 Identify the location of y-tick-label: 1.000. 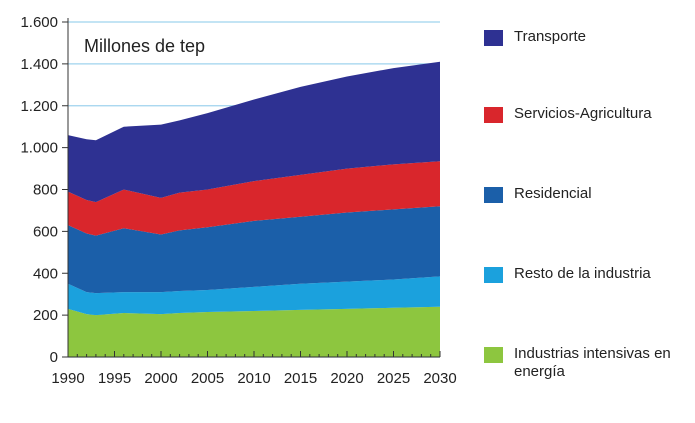
(39, 148).